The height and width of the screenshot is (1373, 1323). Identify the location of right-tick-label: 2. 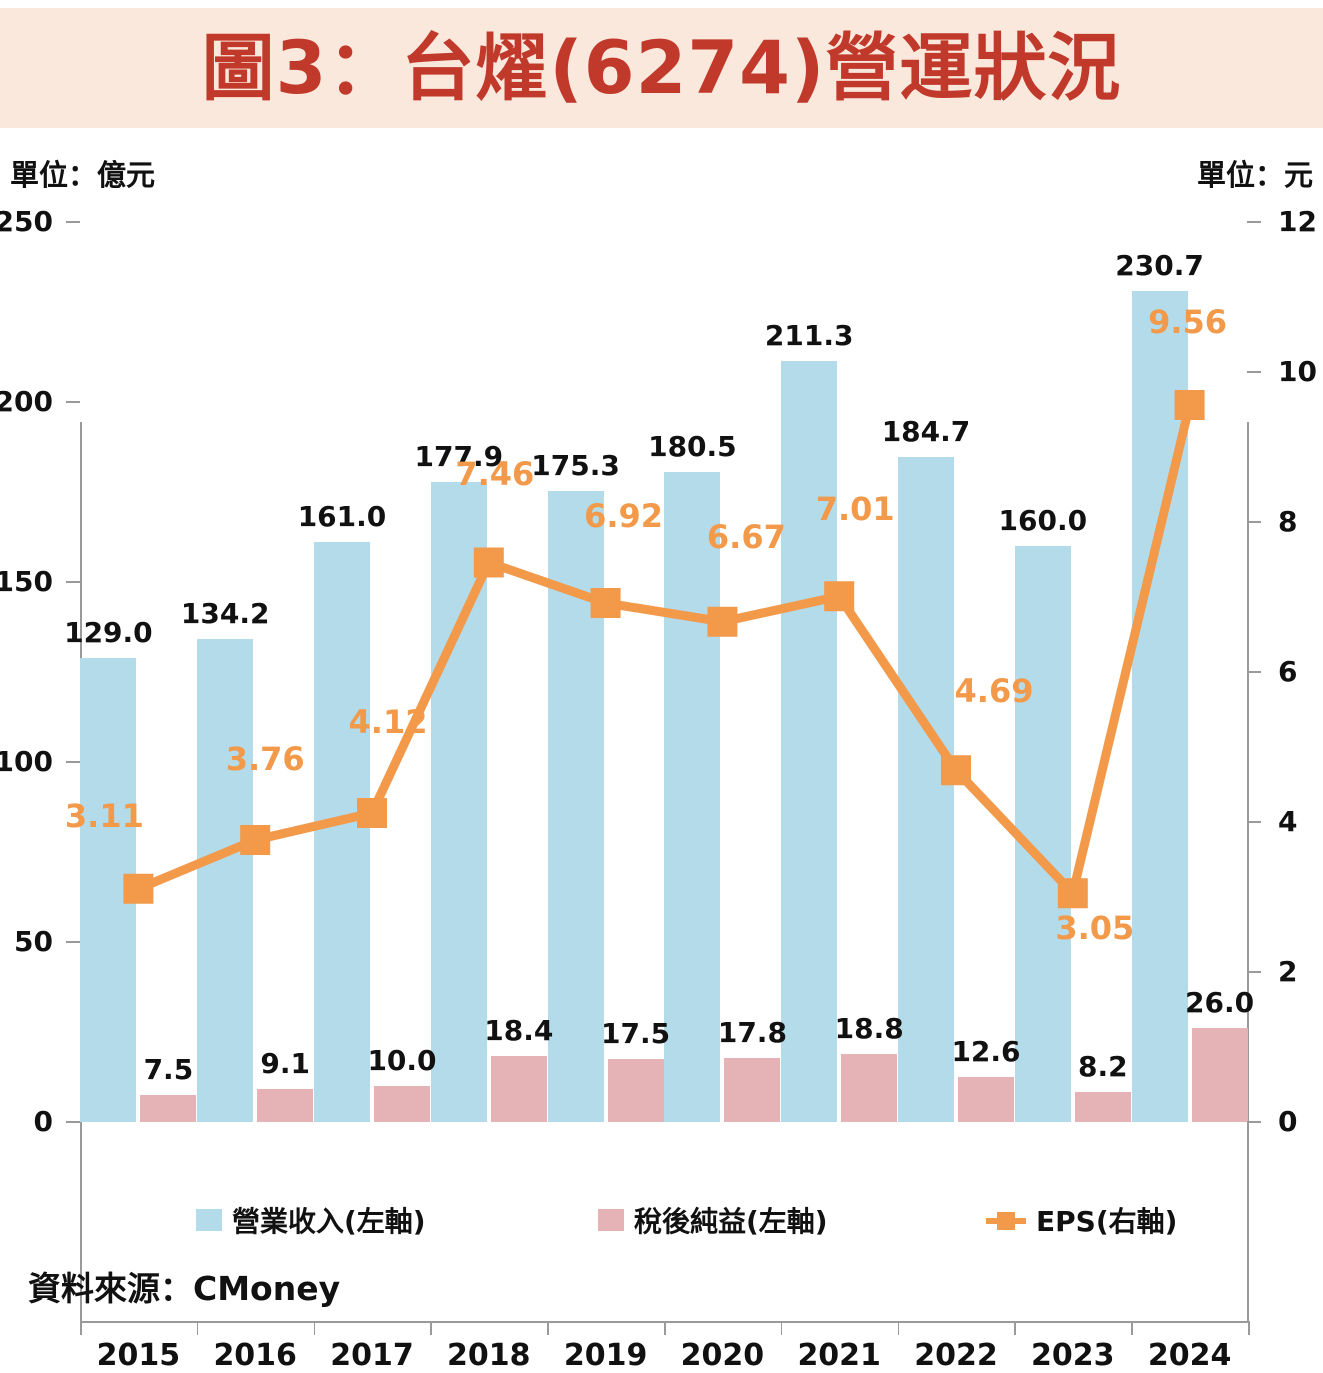
(1288, 971).